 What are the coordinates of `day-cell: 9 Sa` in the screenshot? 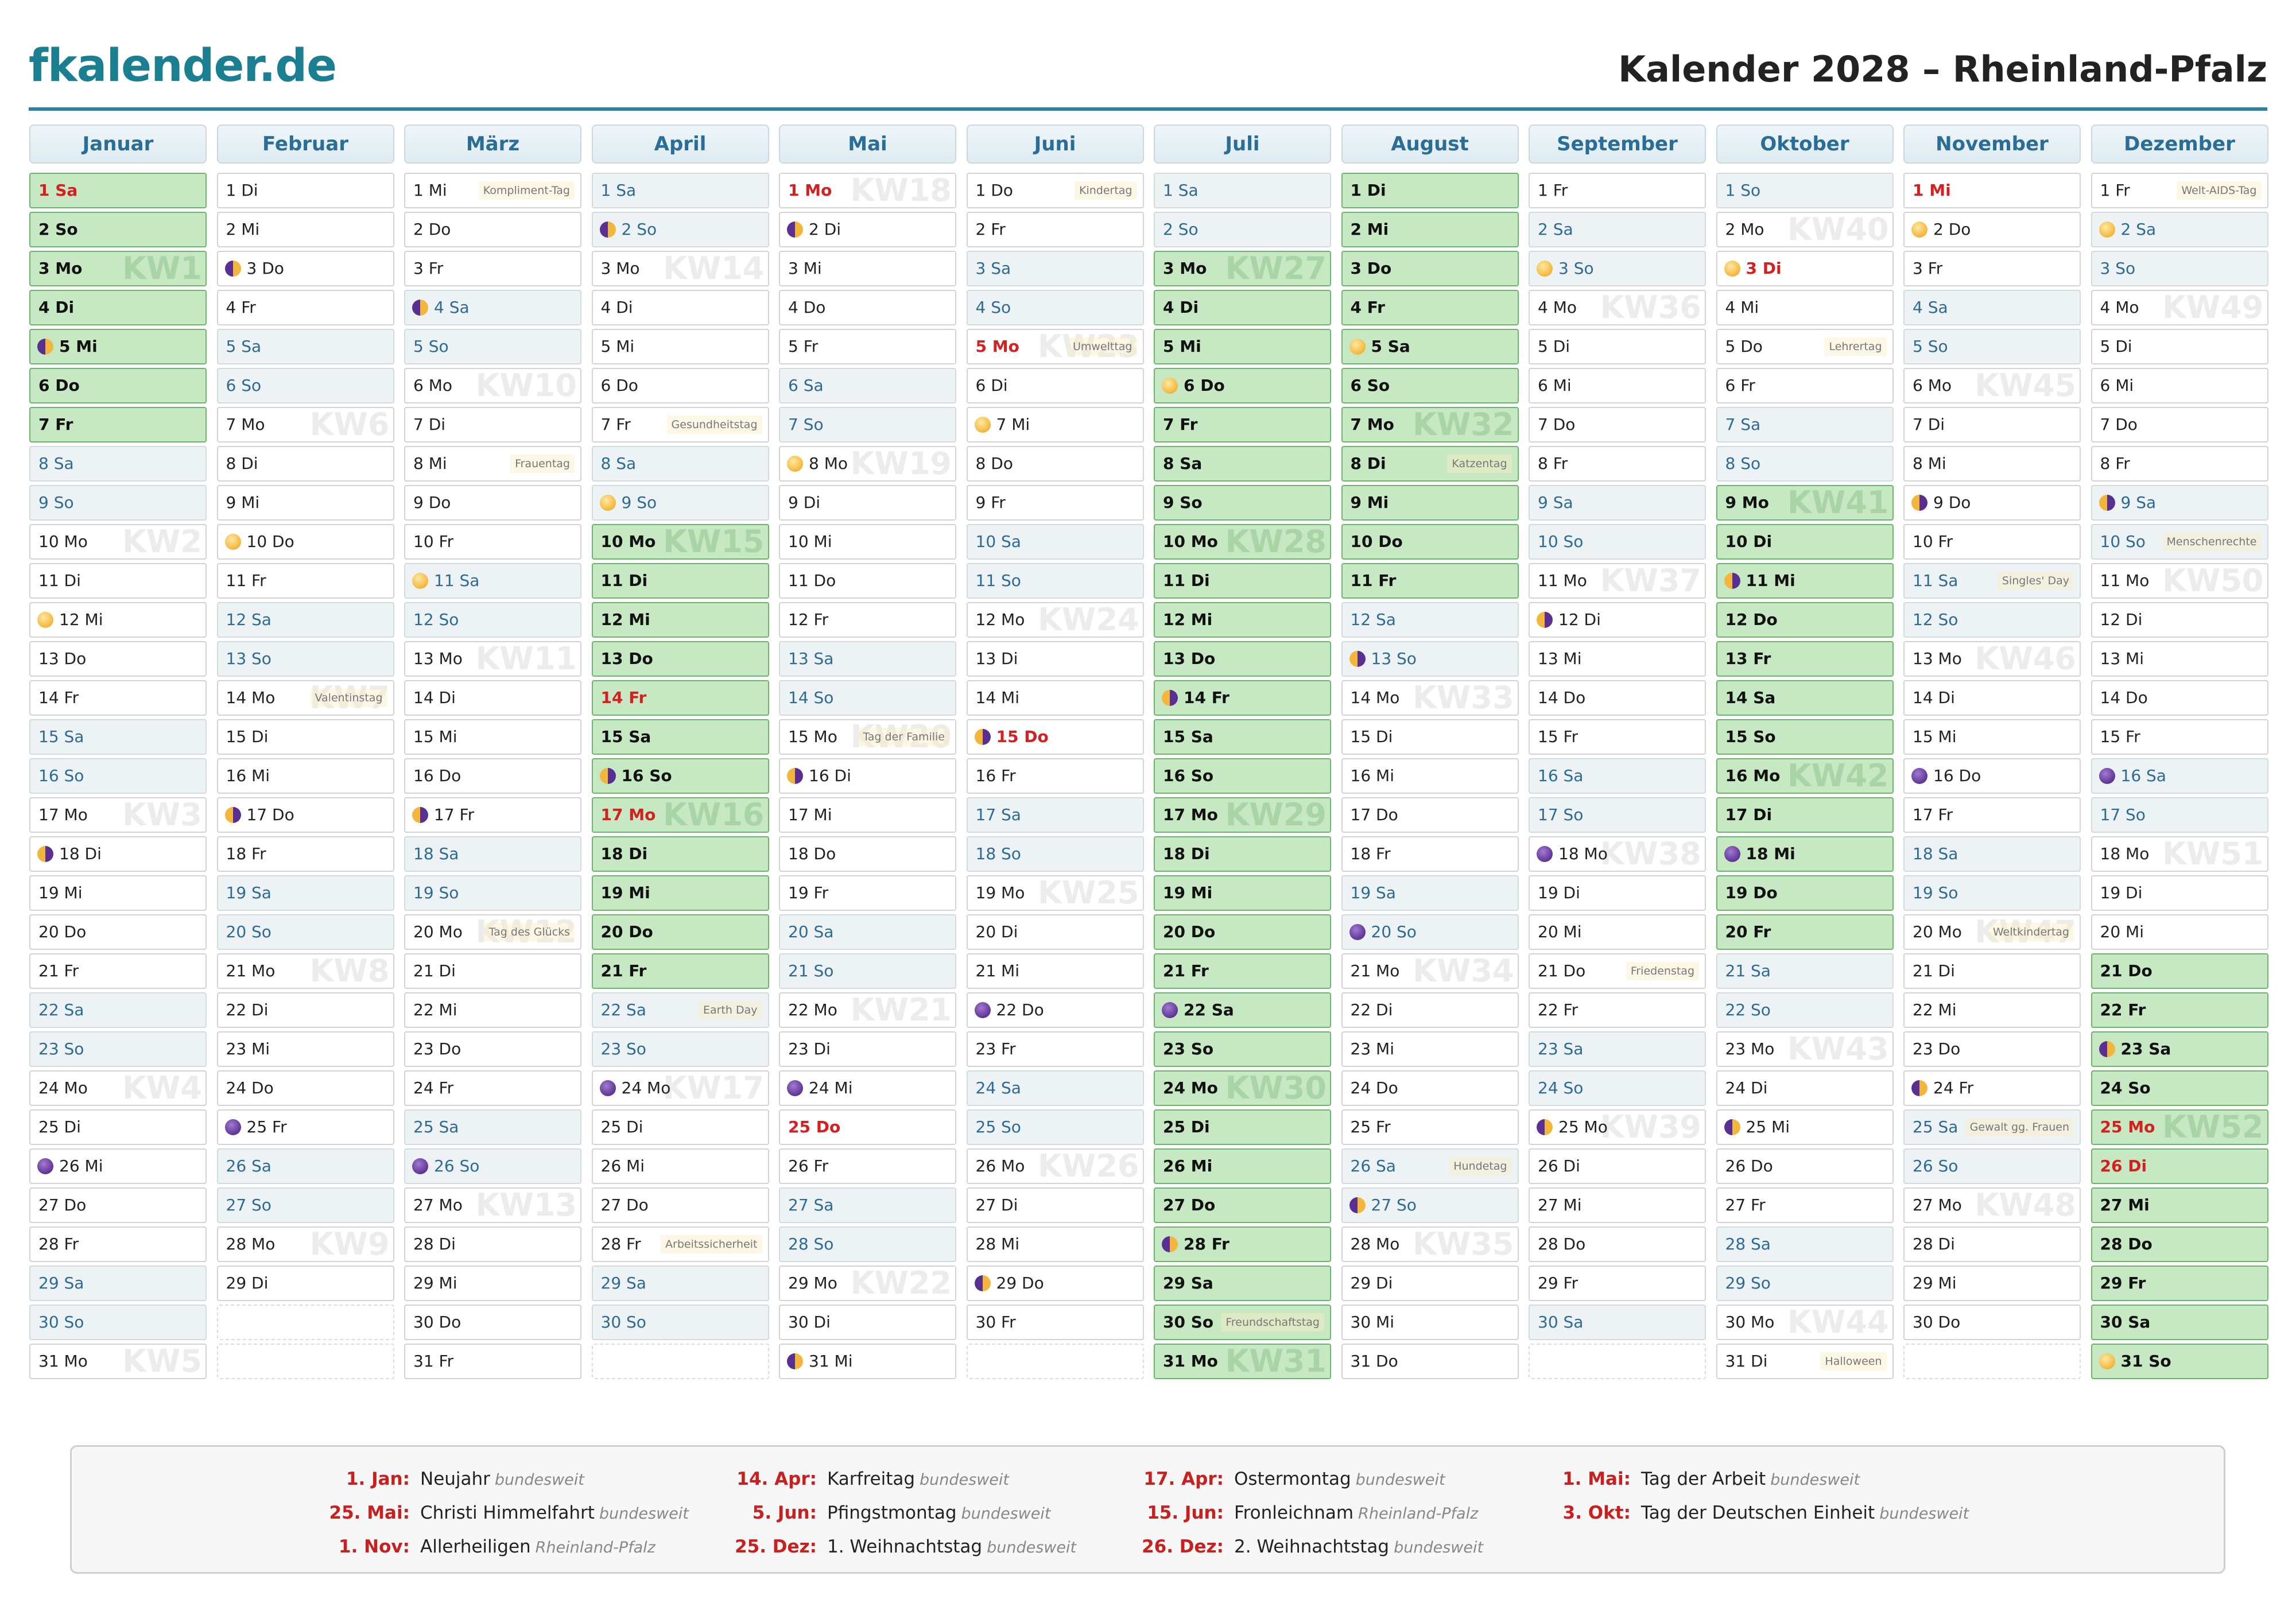 It's located at (1617, 503).